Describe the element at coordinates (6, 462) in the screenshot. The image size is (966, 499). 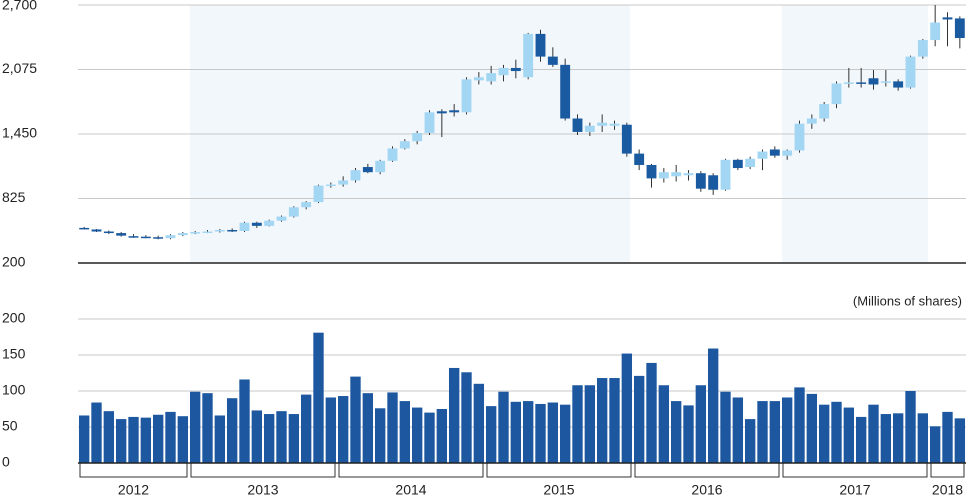
I see `y-tick-label: 0` at that location.